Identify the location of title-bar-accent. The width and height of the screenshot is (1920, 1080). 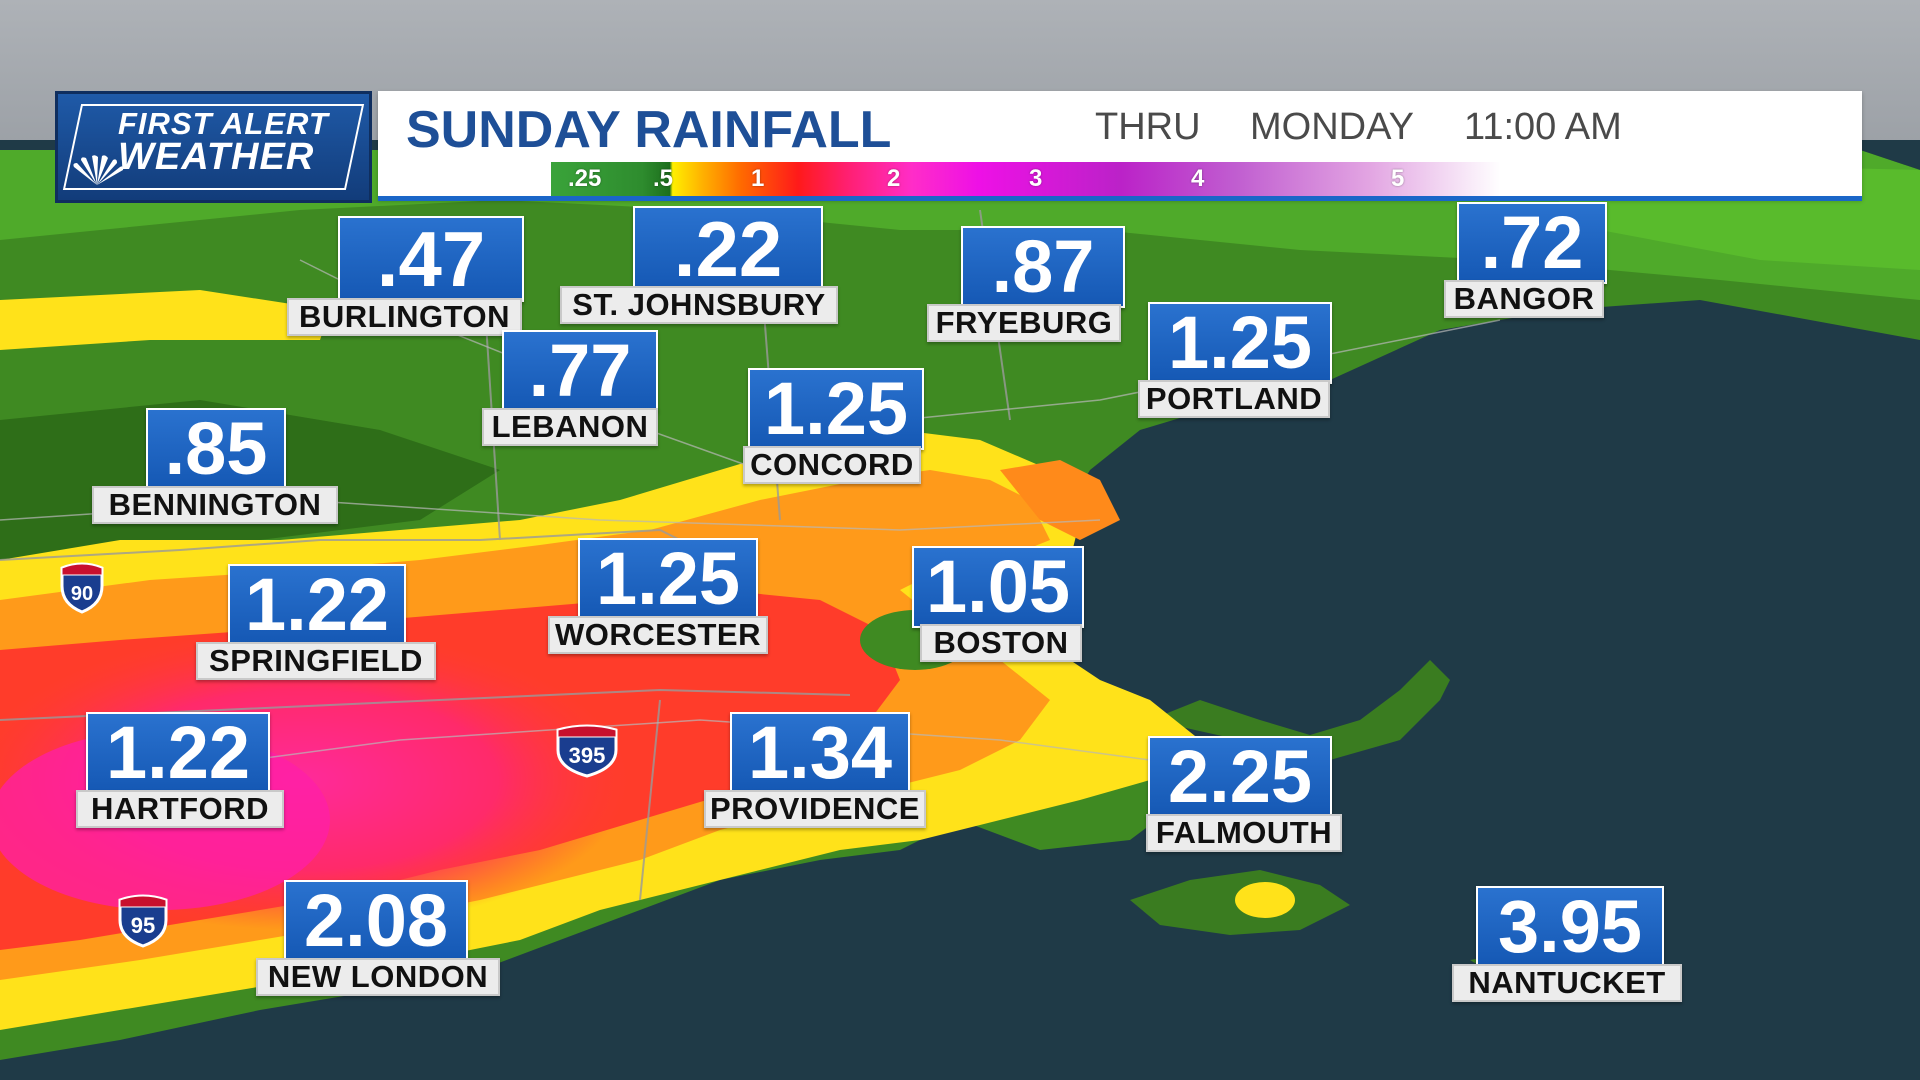
(1120, 198).